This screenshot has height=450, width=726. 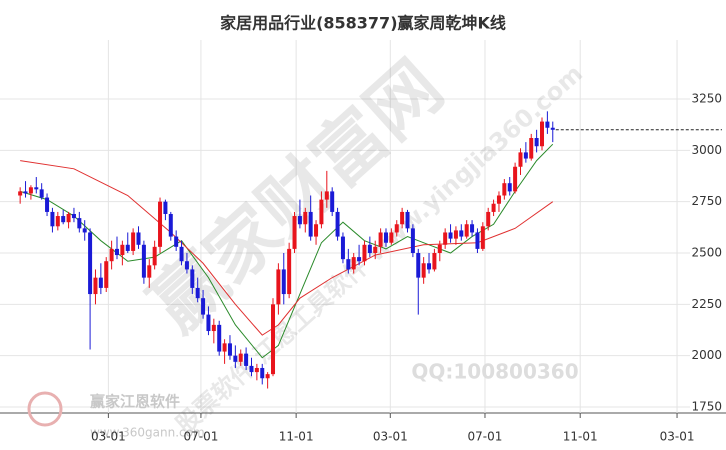 I want to click on logo-icon, so click(x=45, y=409).